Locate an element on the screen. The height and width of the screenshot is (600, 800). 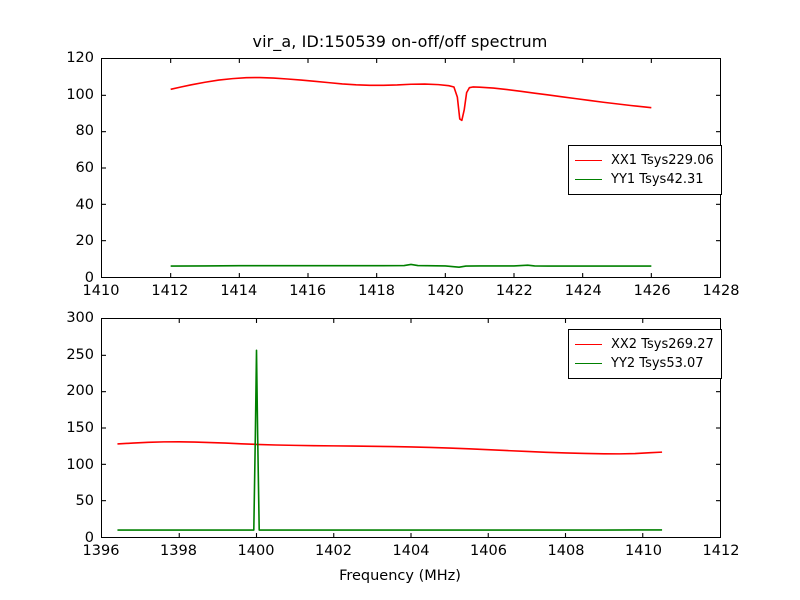
y-tick-label: 50 is located at coordinates (84, 501).